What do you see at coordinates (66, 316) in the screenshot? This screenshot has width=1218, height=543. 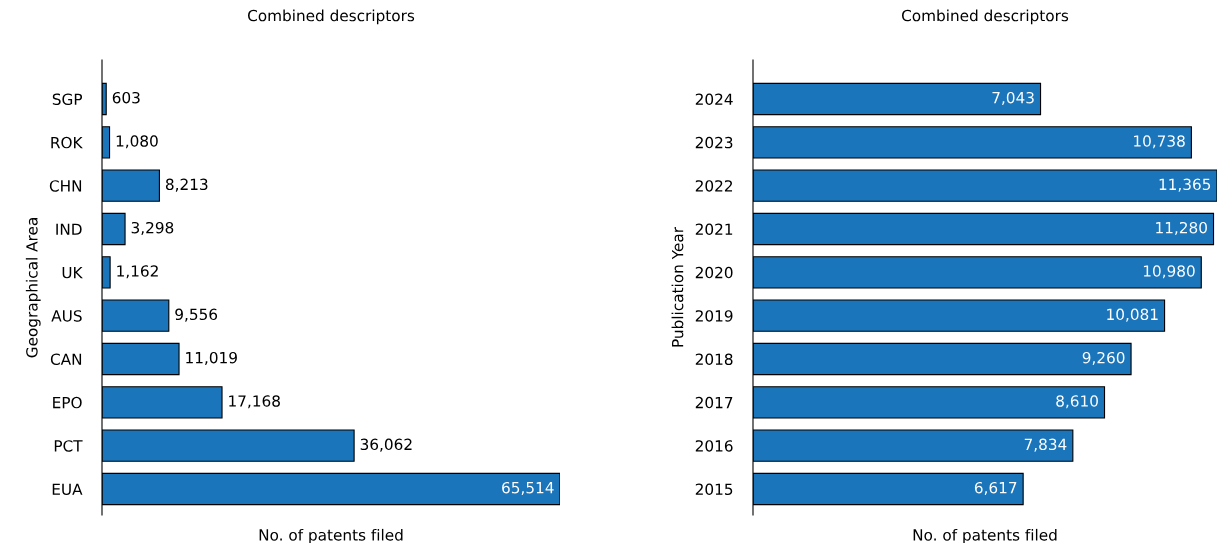 I see `y-tick-label: AUS` at bounding box center [66, 316].